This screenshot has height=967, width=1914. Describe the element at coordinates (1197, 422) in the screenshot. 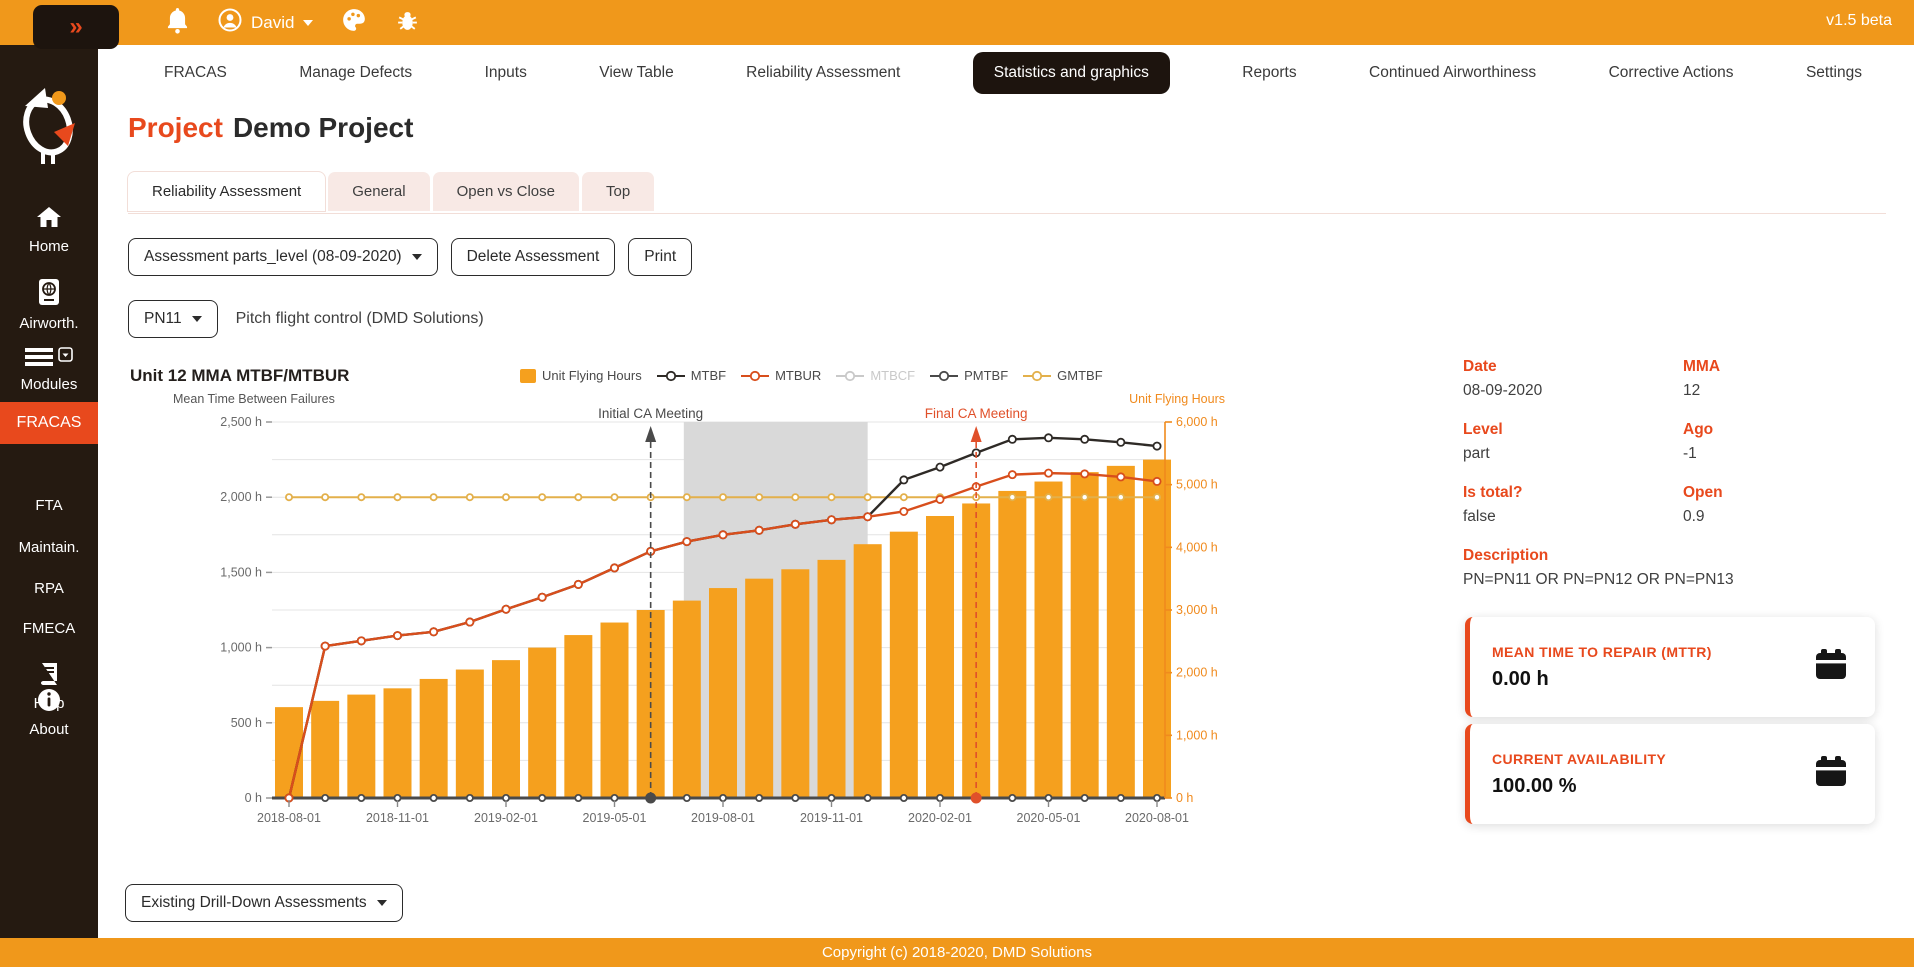

I see `svg-text: 6,000 h` at that location.